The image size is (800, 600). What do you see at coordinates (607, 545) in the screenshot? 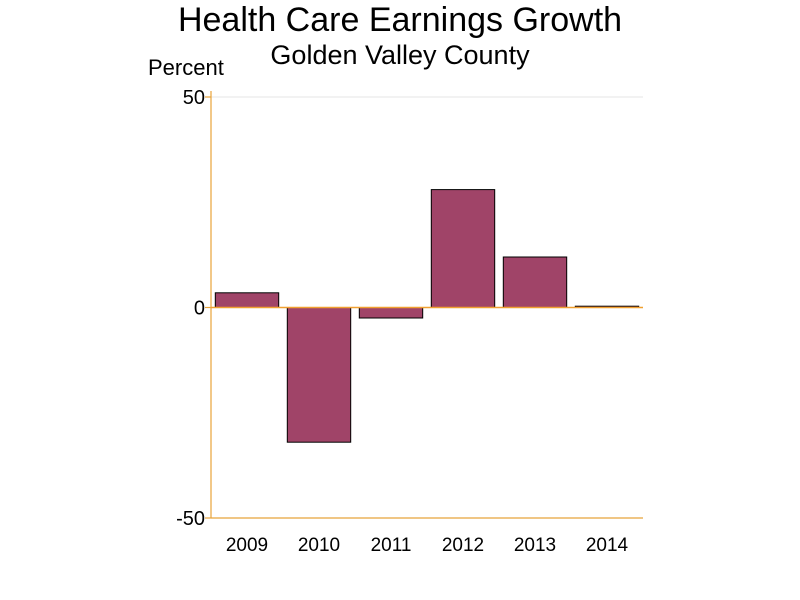
I see `x-tick-label: 2014` at bounding box center [607, 545].